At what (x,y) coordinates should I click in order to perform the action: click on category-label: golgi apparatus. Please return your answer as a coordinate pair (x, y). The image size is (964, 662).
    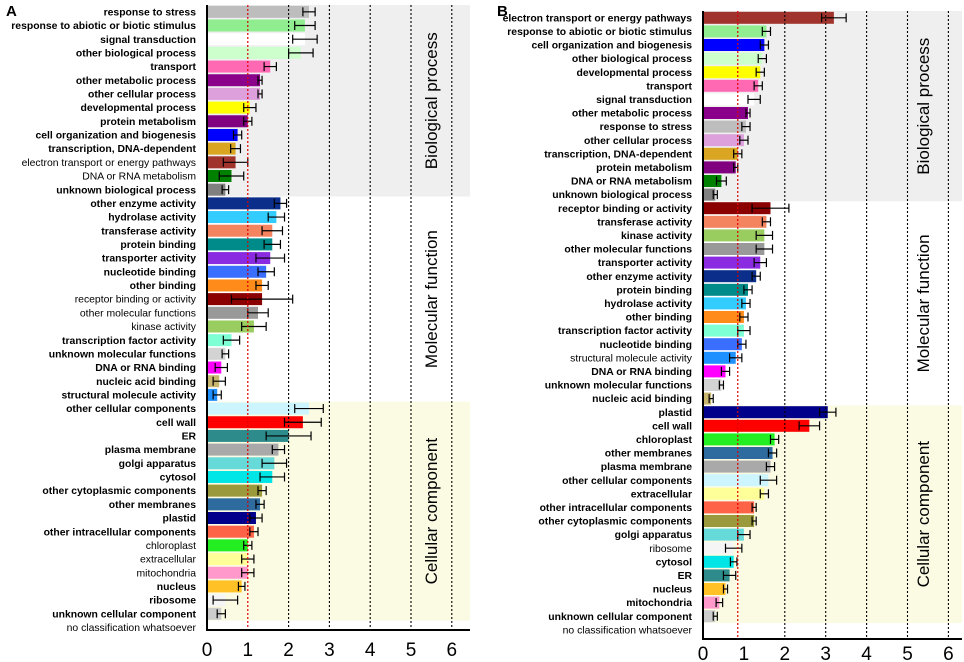
    Looking at the image, I should click on (654, 535).